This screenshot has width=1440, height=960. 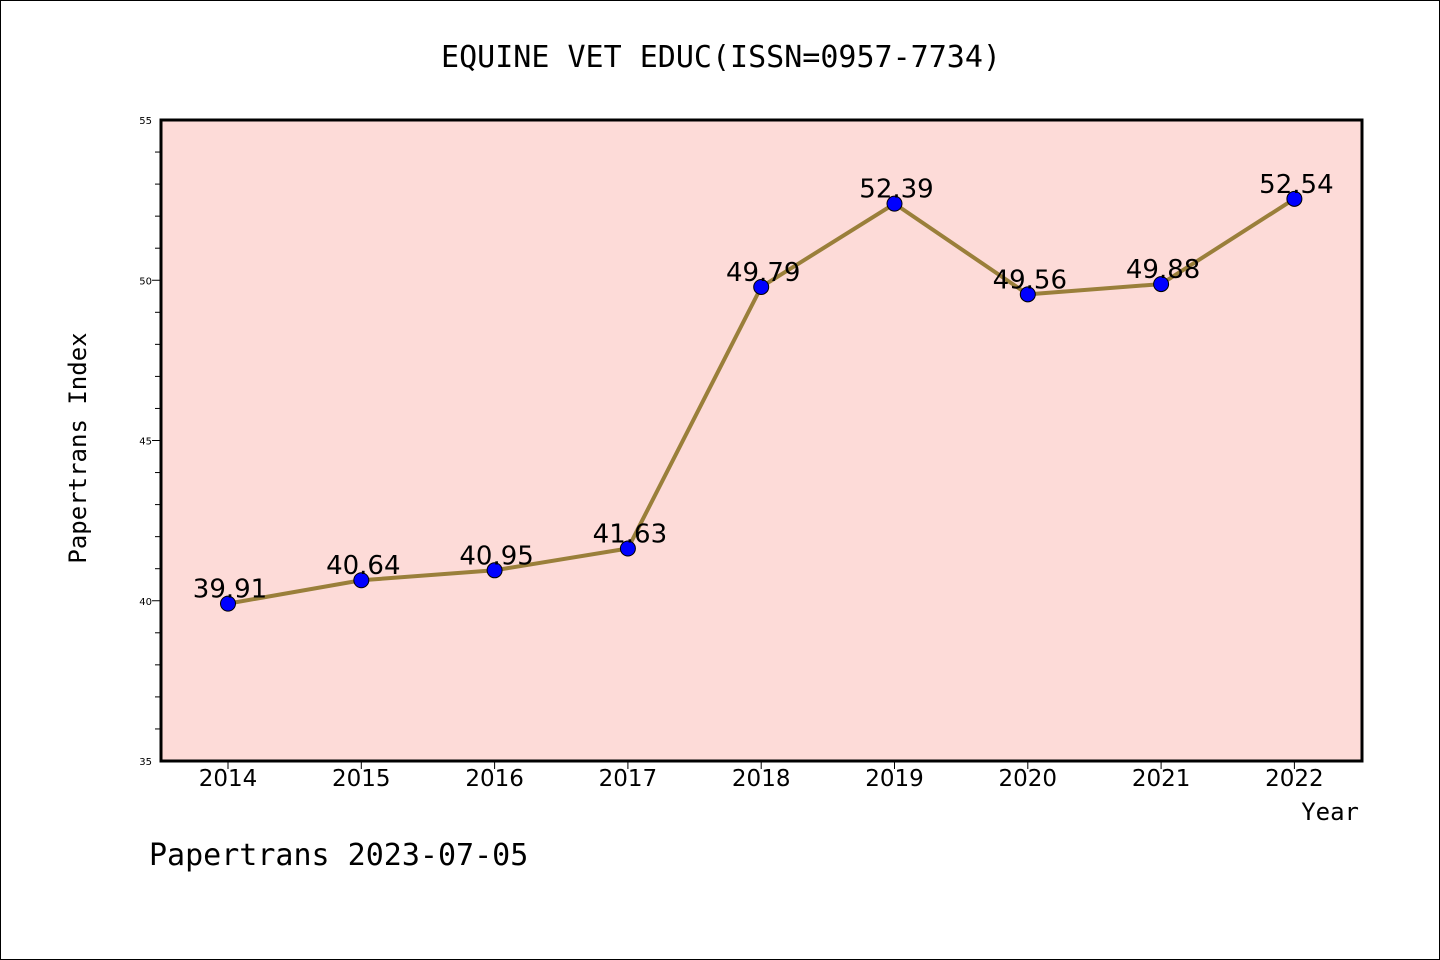 I want to click on x-tick-label: 2015, so click(x=361, y=779).